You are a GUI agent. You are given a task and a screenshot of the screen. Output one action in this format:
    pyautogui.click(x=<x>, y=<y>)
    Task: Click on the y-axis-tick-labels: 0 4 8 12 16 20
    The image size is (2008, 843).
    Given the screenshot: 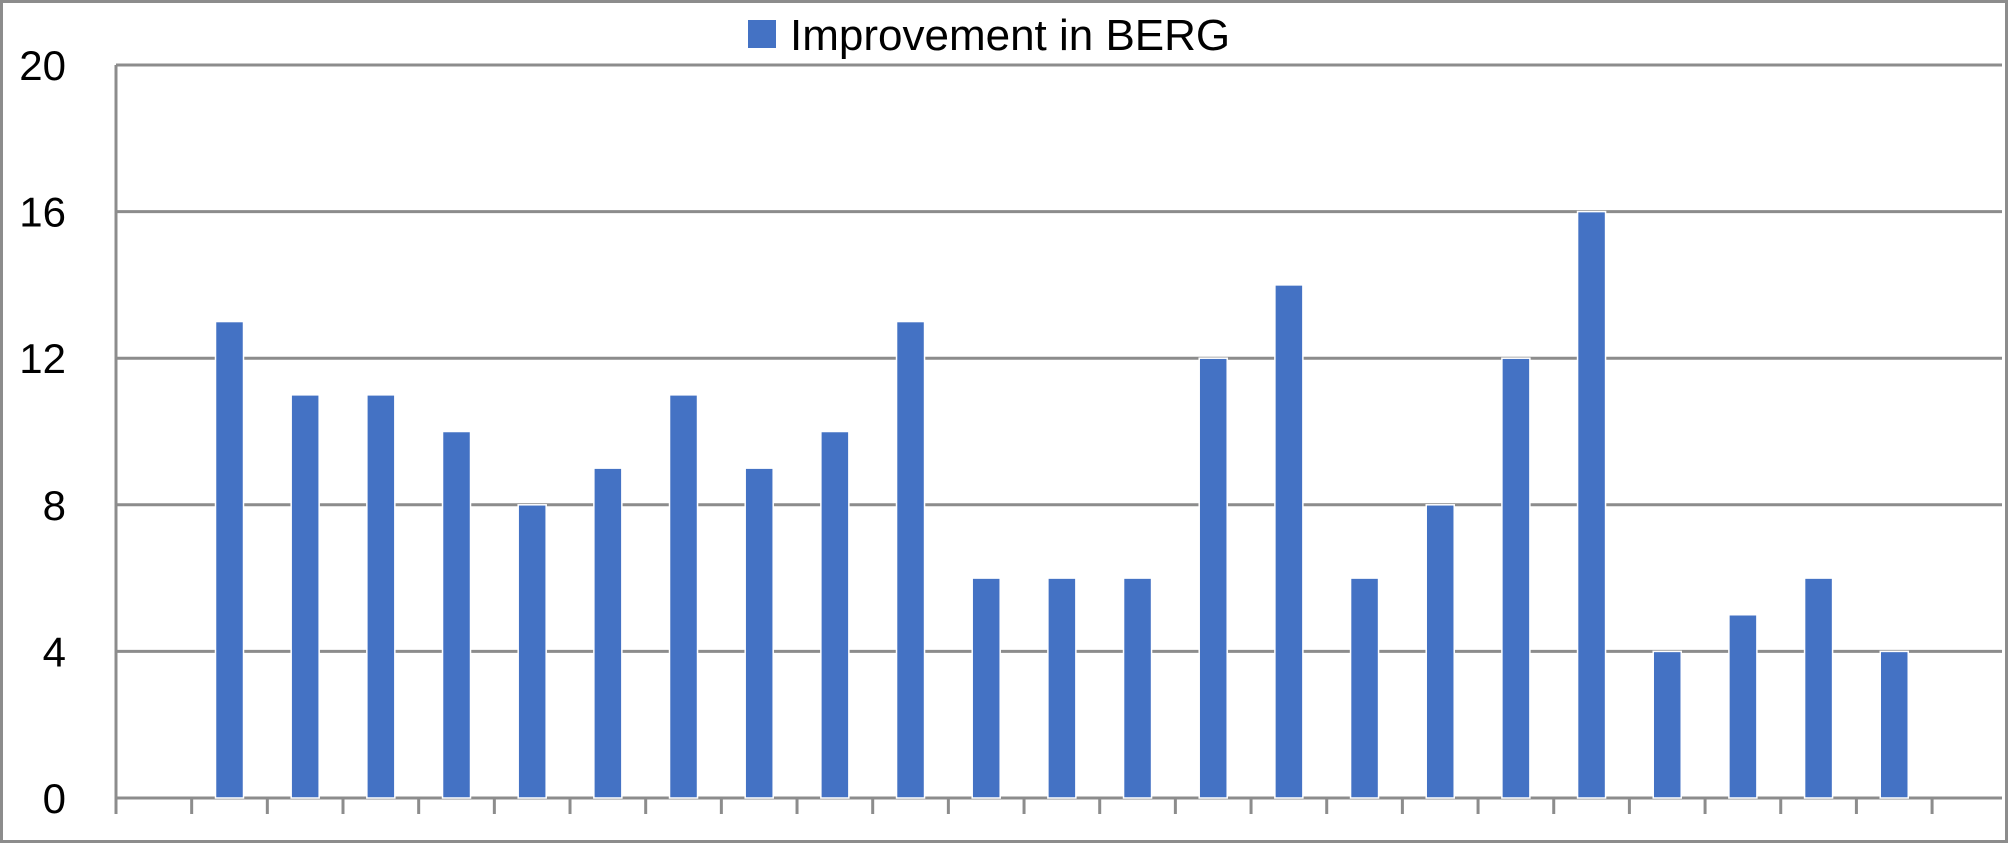 What is the action you would take?
    pyautogui.click(x=42, y=432)
    